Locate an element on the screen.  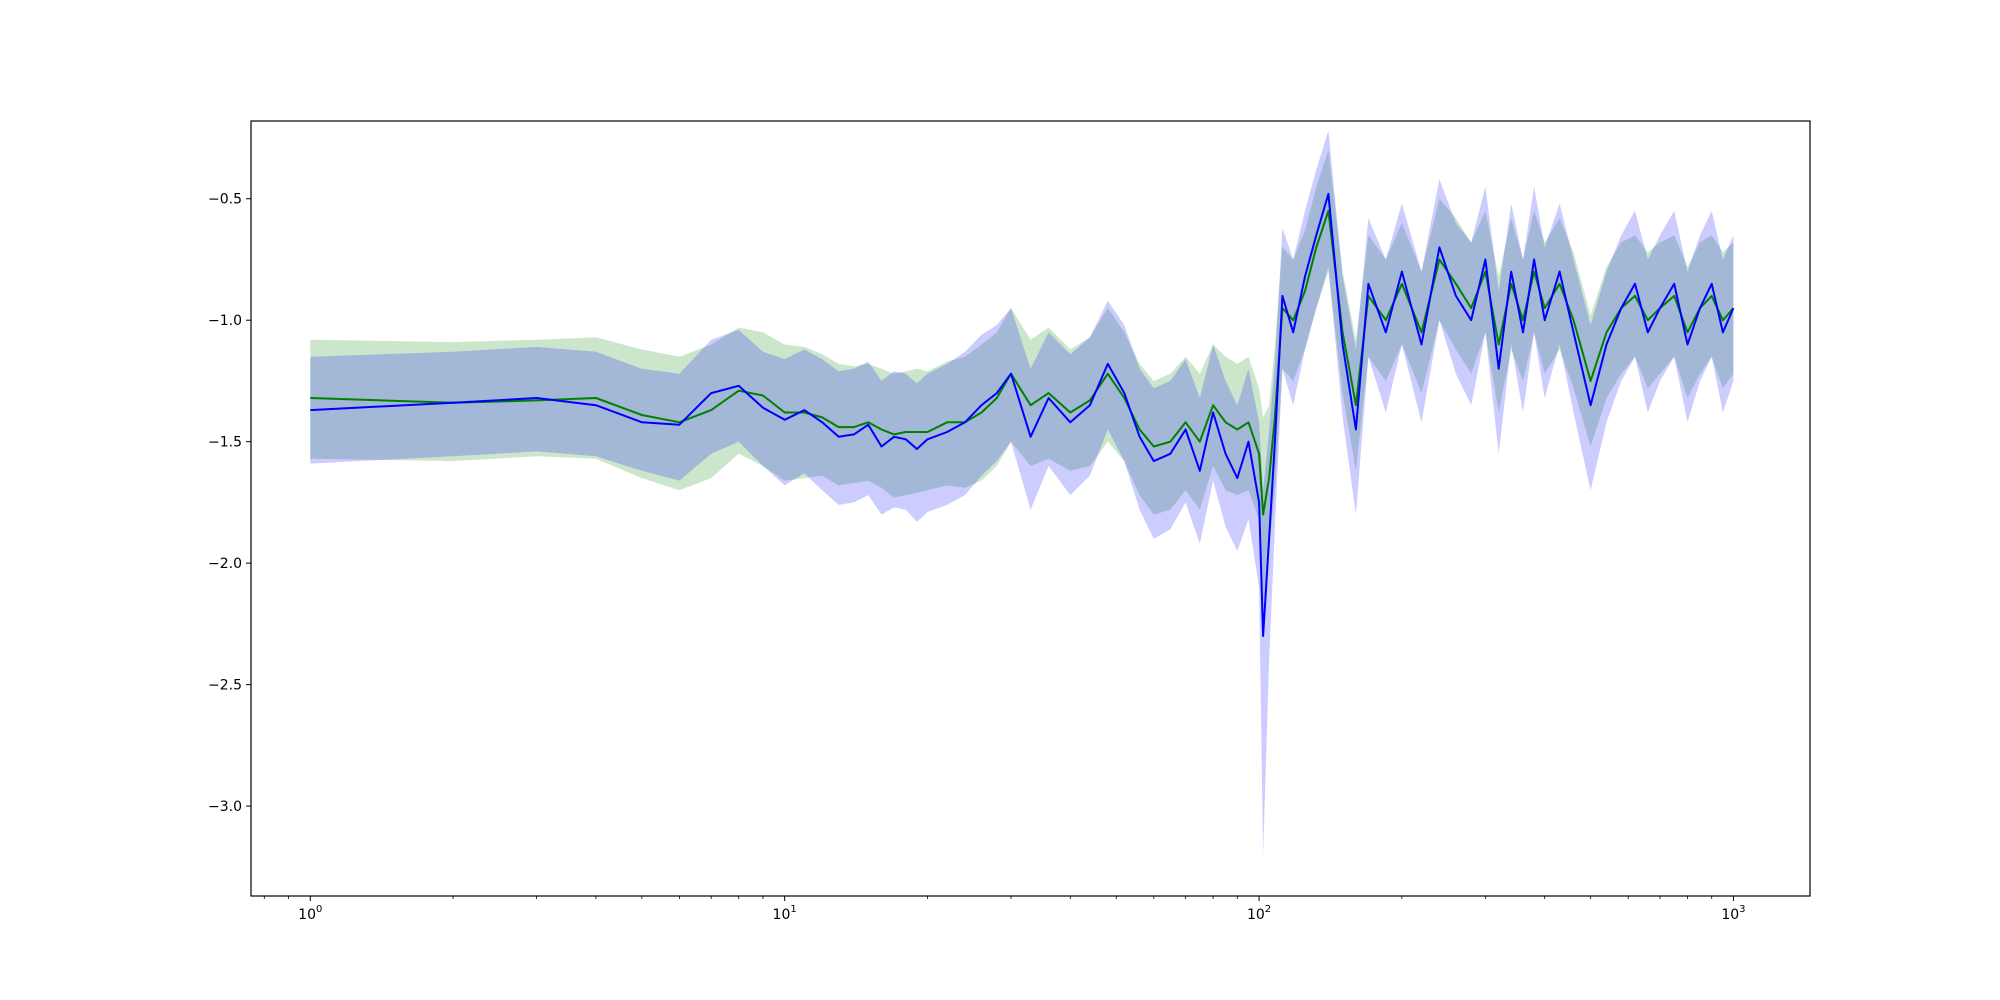
y-tick-label: −2.0 is located at coordinates (225, 564).